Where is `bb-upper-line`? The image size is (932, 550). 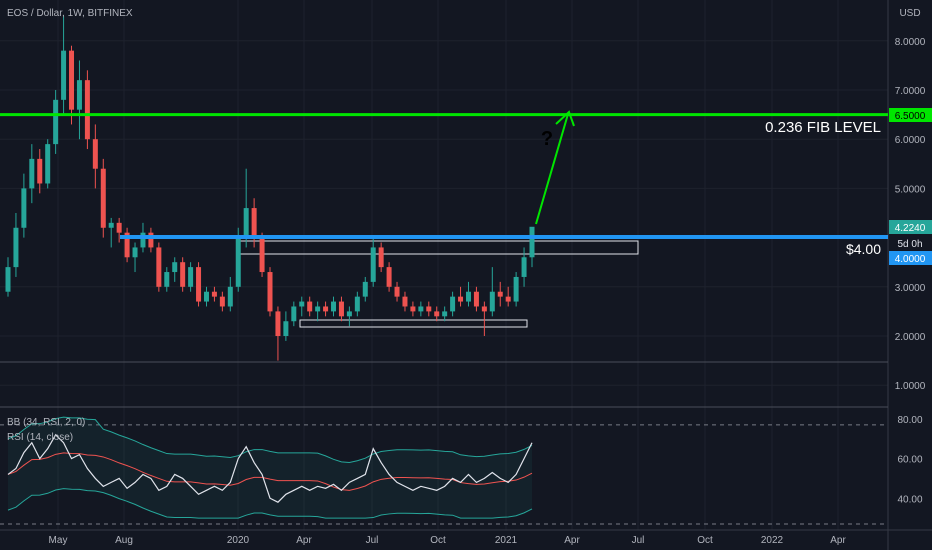 bb-upper-line is located at coordinates (270, 440).